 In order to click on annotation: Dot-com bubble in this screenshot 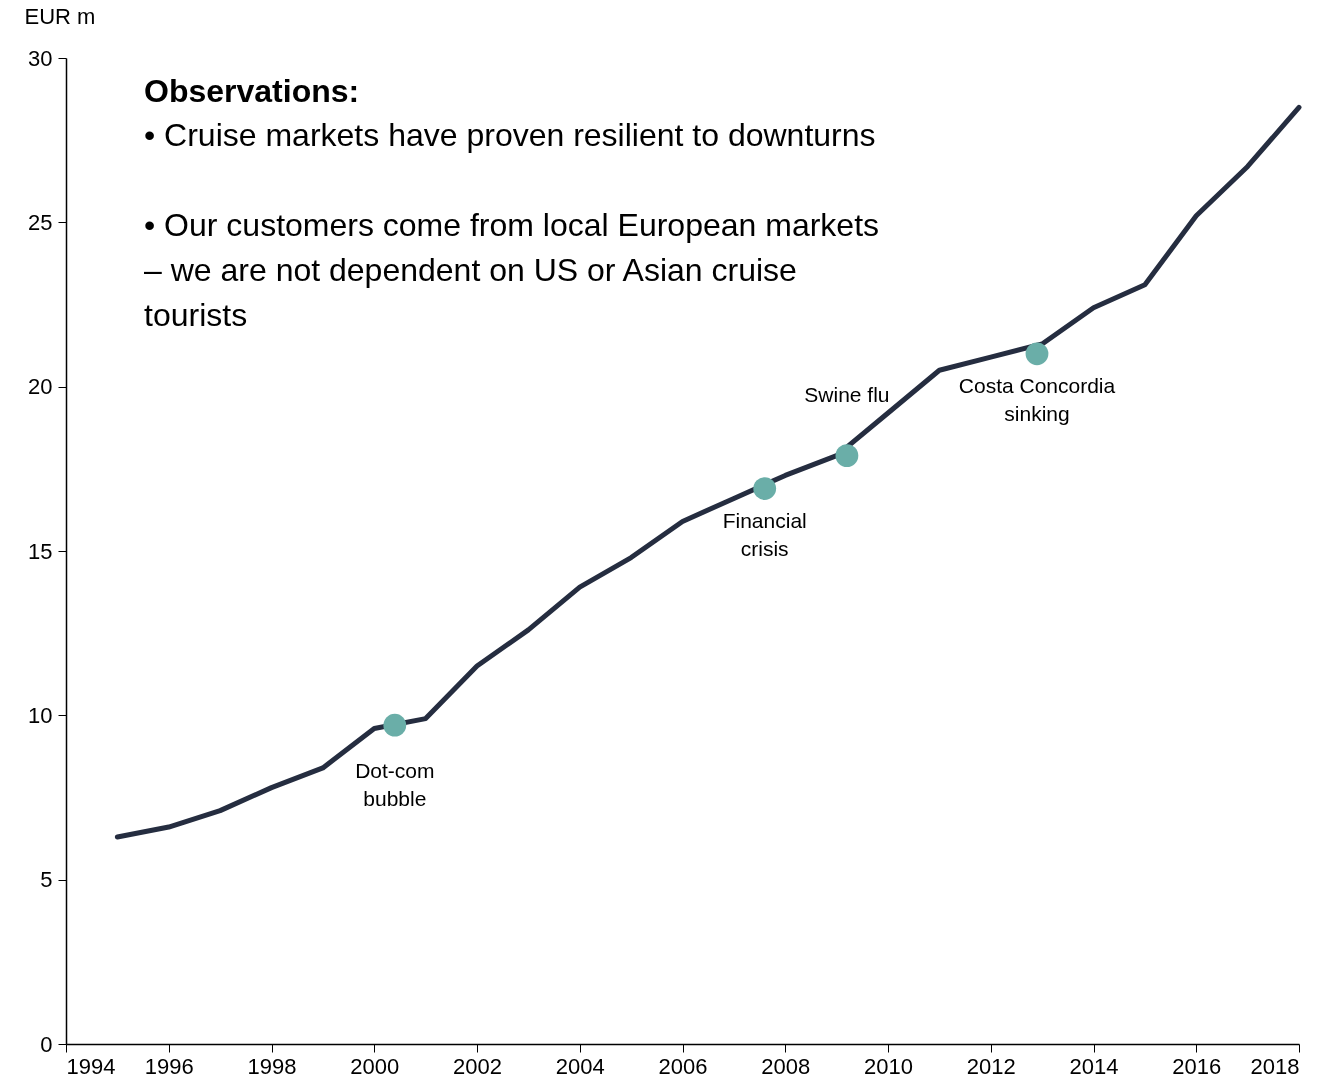, I will do `click(395, 785)`.